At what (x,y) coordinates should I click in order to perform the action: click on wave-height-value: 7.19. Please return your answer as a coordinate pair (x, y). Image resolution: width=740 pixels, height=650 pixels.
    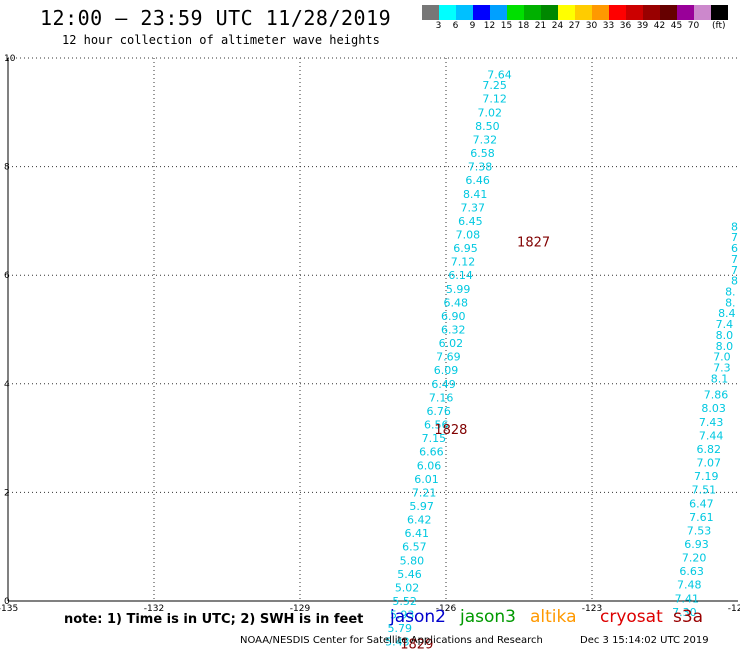
    Looking at the image, I should click on (706, 476).